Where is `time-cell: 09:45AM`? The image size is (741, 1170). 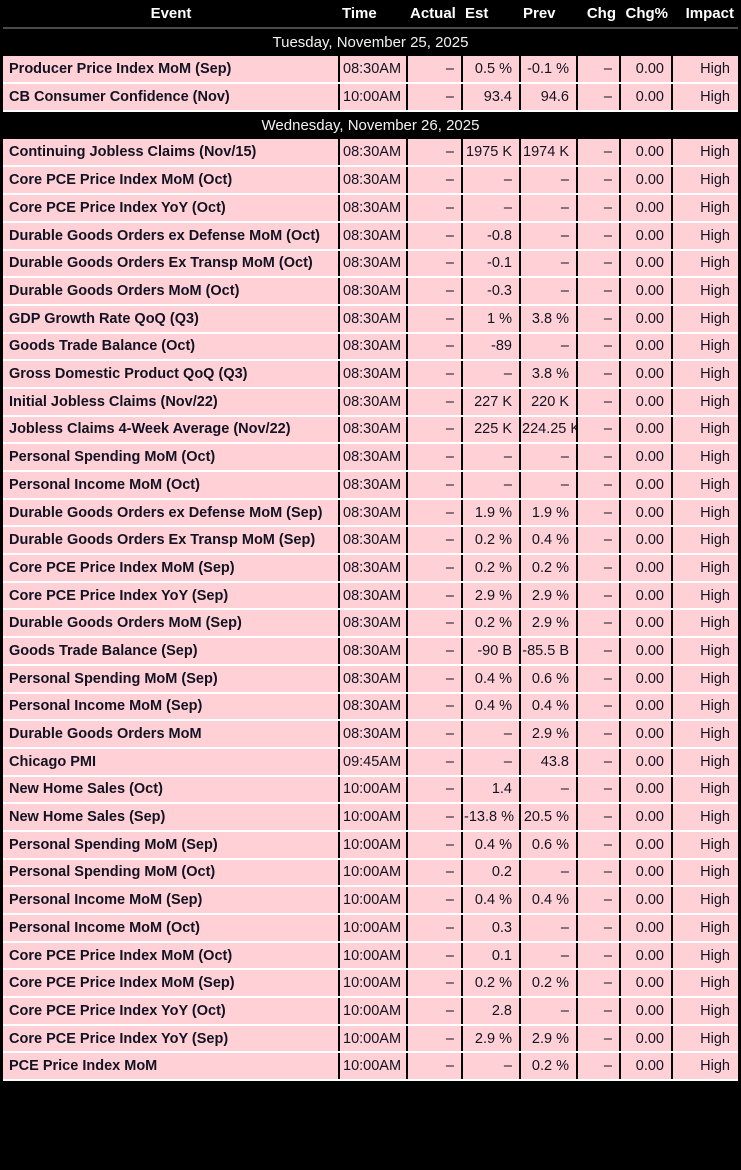
time-cell: 09:45AM is located at coordinates (373, 762).